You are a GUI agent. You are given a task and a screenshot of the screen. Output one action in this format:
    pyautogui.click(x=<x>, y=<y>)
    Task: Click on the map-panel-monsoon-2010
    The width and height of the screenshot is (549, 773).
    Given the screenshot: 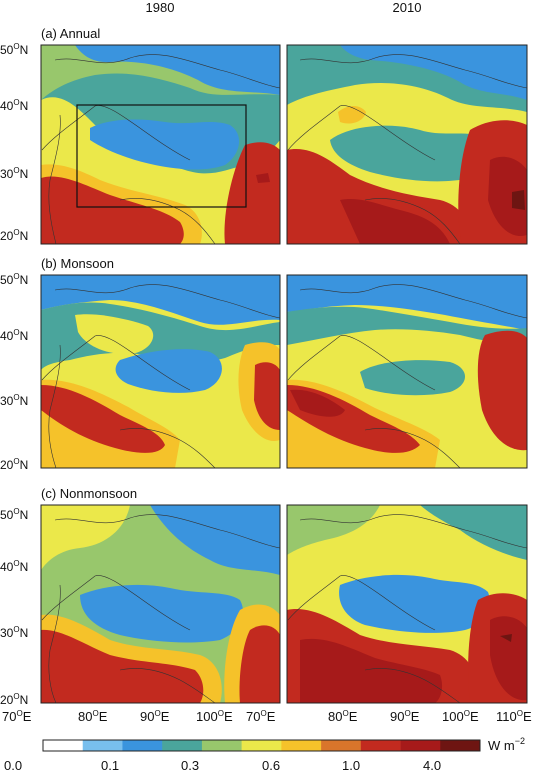 What is the action you would take?
    pyautogui.click(x=407, y=371)
    